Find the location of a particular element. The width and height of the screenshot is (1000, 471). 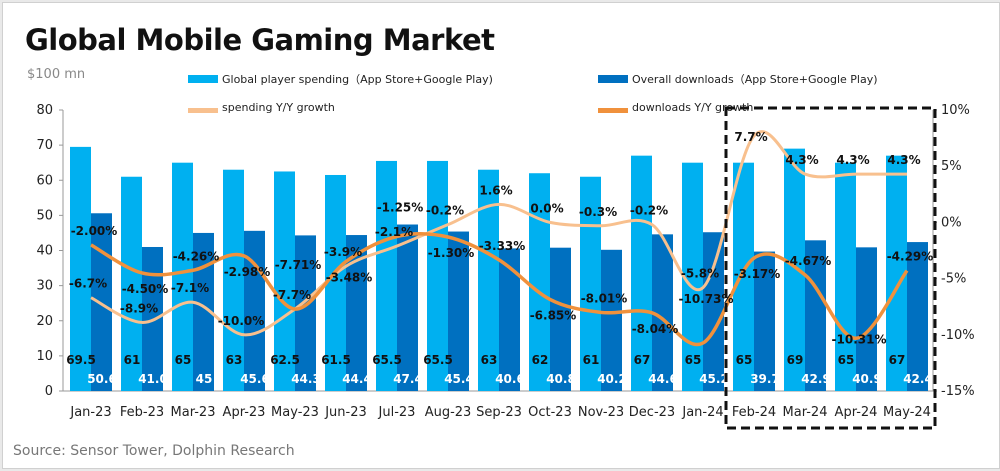

left-tick-label: 0 is located at coordinates (49, 391).